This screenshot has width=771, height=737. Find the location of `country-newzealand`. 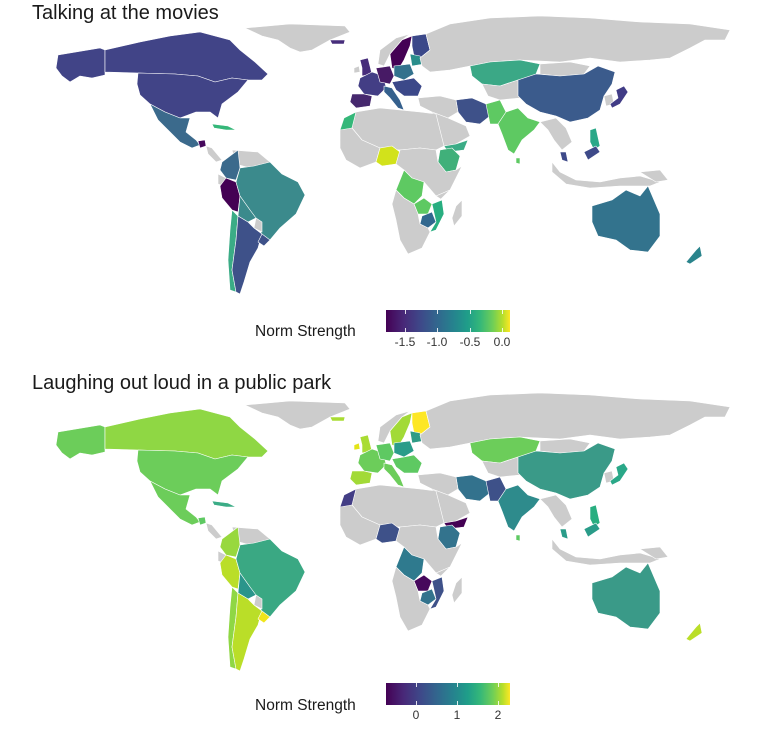

country-newzealand is located at coordinates (694, 255).